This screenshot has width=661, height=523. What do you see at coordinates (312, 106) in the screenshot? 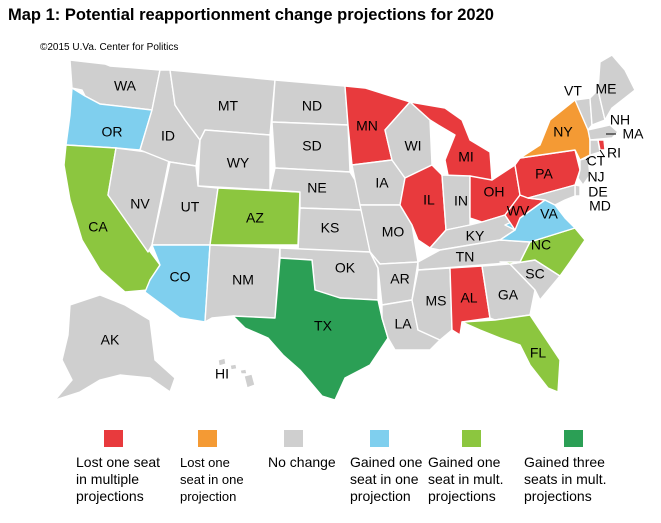
I see `label-ND: ND` at bounding box center [312, 106].